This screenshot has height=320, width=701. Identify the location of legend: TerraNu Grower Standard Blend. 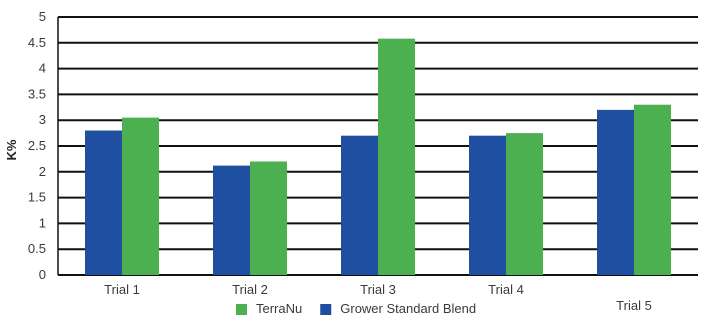
(356, 308).